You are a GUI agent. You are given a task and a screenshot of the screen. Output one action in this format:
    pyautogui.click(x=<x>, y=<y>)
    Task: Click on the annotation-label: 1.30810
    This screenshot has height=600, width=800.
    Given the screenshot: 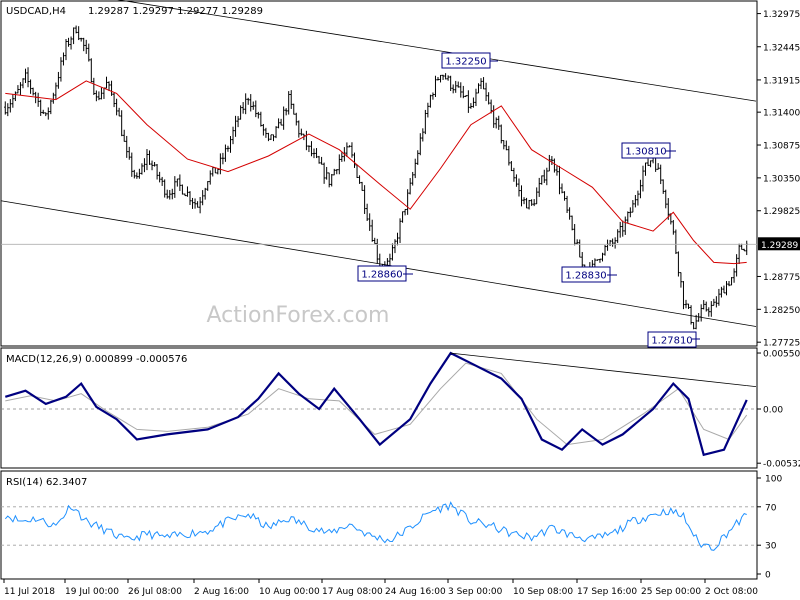 What is the action you would take?
    pyautogui.click(x=645, y=152)
    